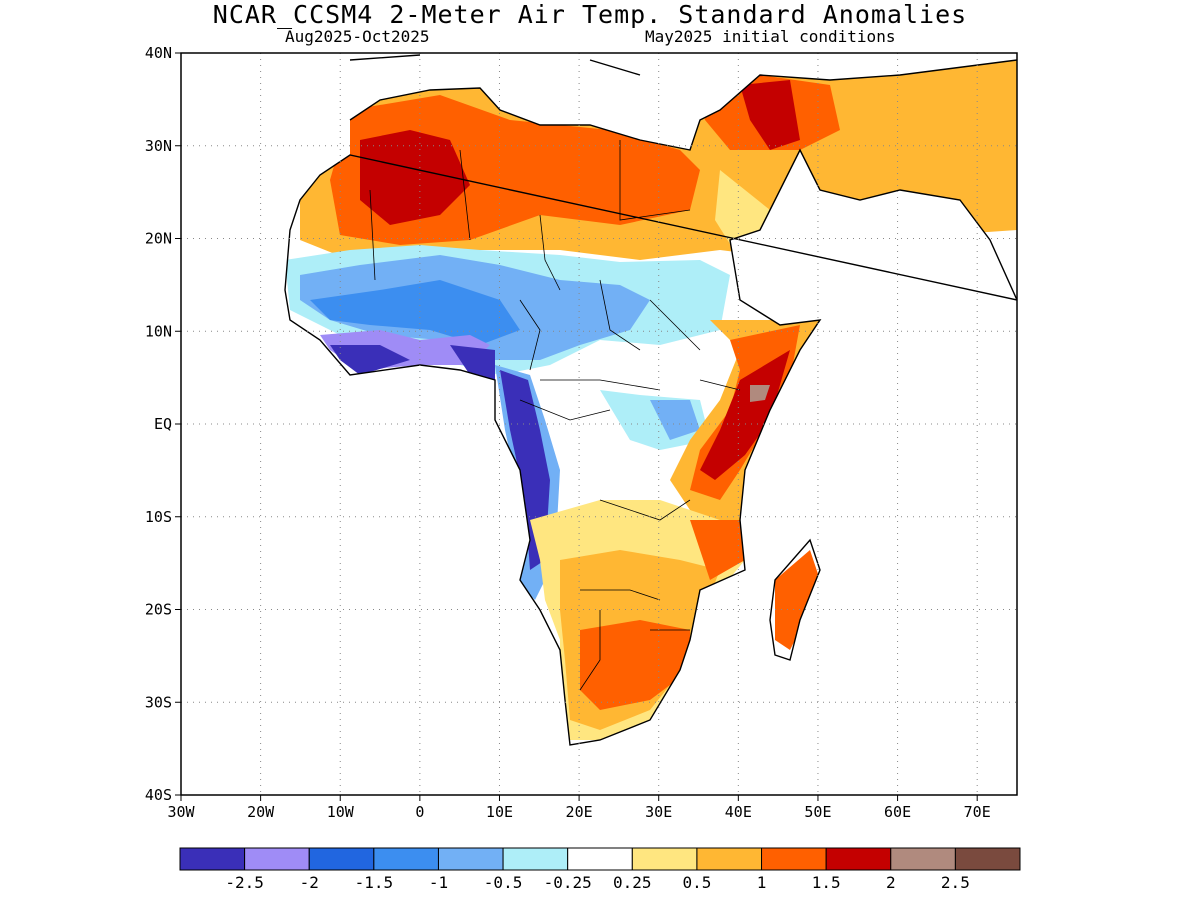 Image resolution: width=1200 pixels, height=900 pixels. What do you see at coordinates (738, 812) in the screenshot?
I see `lon-tick-label: 40E` at bounding box center [738, 812].